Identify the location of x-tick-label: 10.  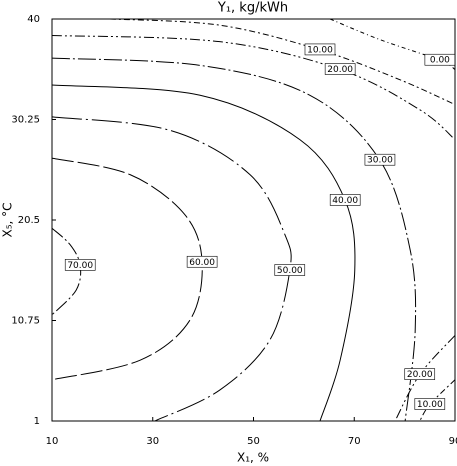
(52, 441).